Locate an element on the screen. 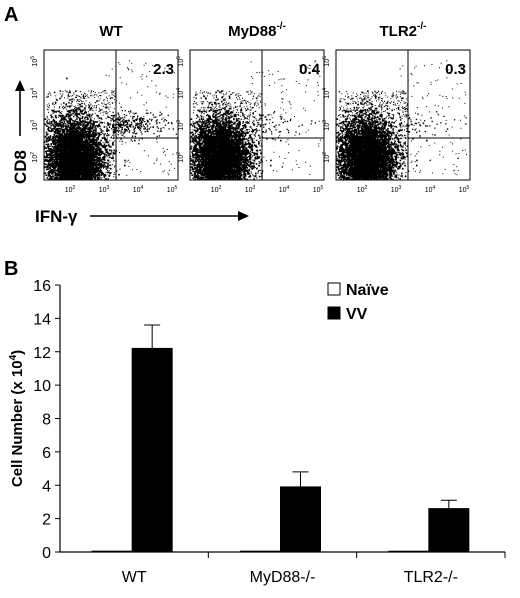 Image resolution: width=520 pixels, height=598 pixels. legend-label: Naïve is located at coordinates (367, 290).